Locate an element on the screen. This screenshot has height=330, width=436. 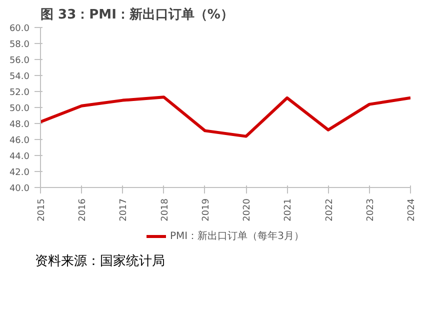
legend-label: PMI：新出口订单（每年3月） is located at coordinates (237, 236).